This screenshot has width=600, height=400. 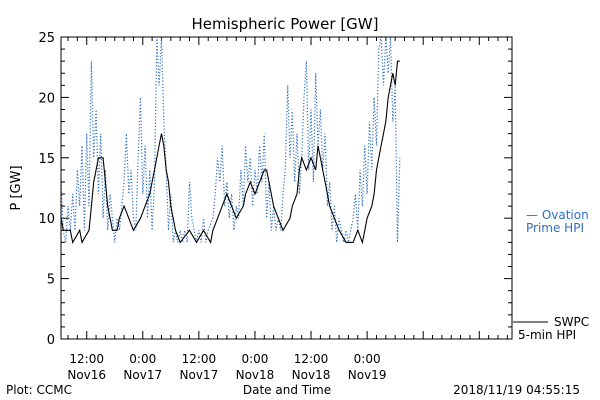 What do you see at coordinates (367, 375) in the screenshot?
I see `x-tick-label-date: Nov19` at bounding box center [367, 375].